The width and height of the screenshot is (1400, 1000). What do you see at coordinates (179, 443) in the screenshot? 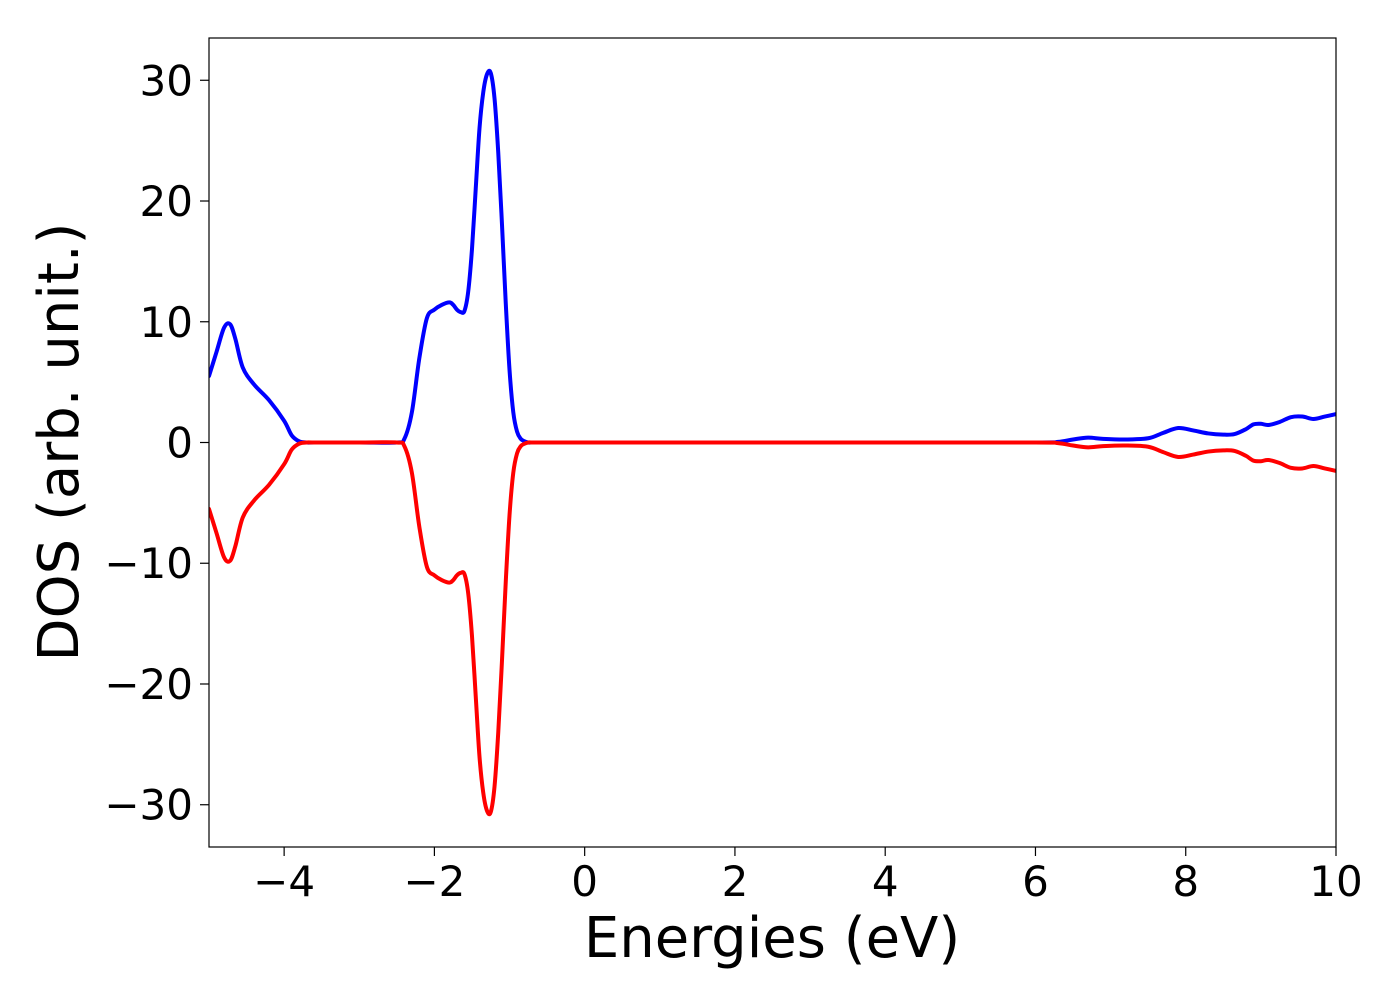
I see `y-tick-label: 0` at bounding box center [179, 443].